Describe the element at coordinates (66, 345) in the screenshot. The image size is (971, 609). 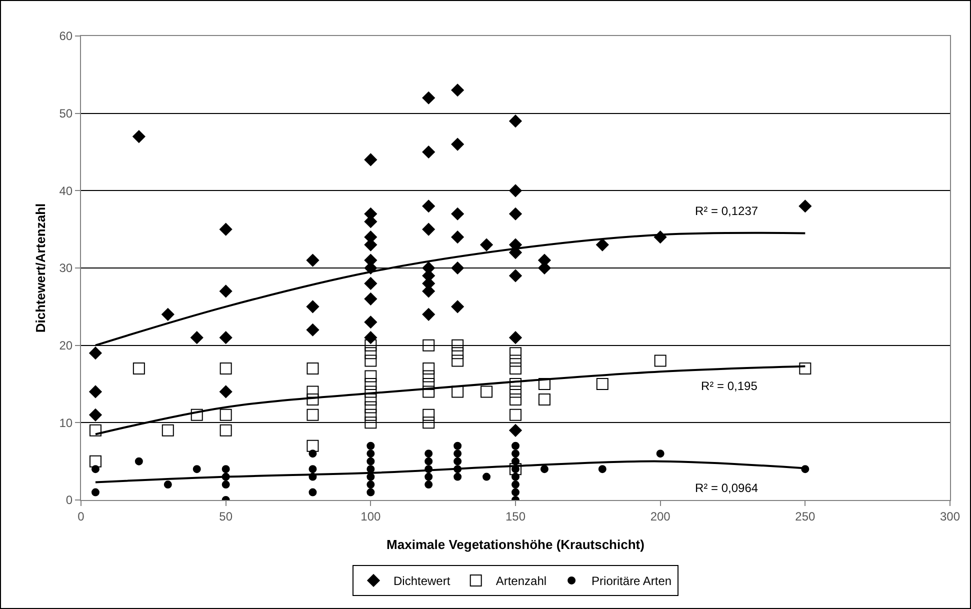
I see `y-tick-label: 20` at that location.